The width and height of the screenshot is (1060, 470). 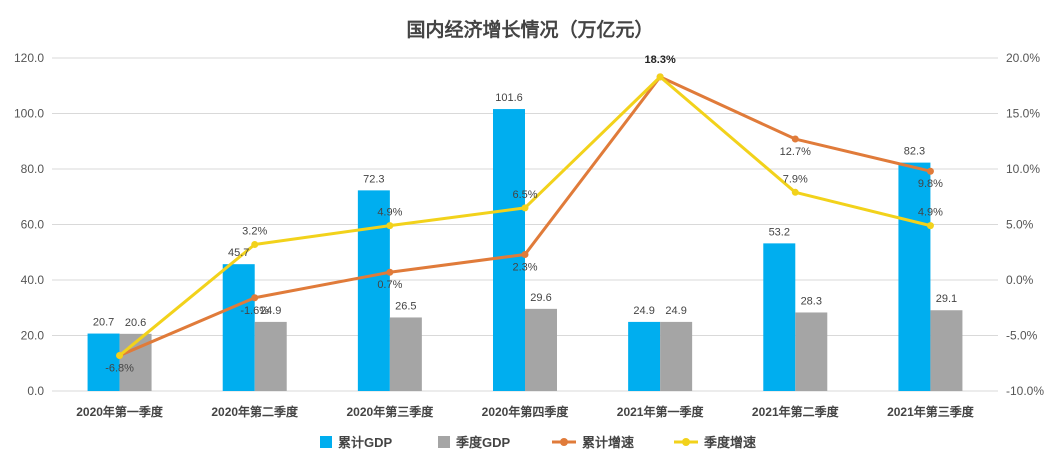 What do you see at coordinates (660, 60) in the screenshot?
I see `line-value-label: 18.3%` at bounding box center [660, 60].